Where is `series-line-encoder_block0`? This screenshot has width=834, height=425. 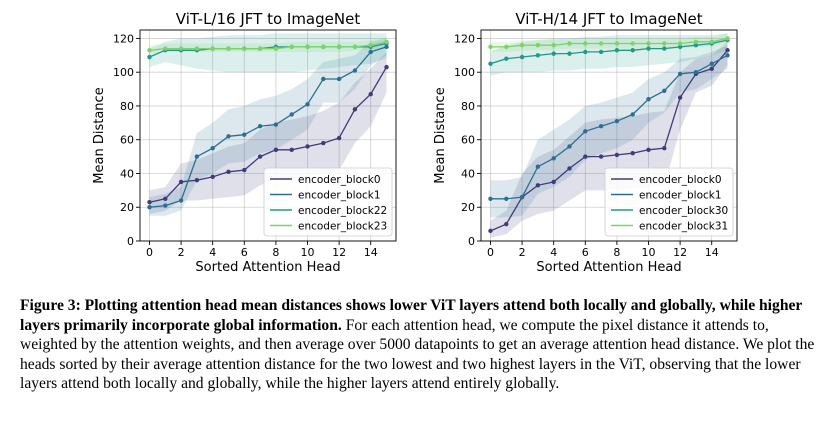
series-line-encoder_block0 is located at coordinates (268, 134).